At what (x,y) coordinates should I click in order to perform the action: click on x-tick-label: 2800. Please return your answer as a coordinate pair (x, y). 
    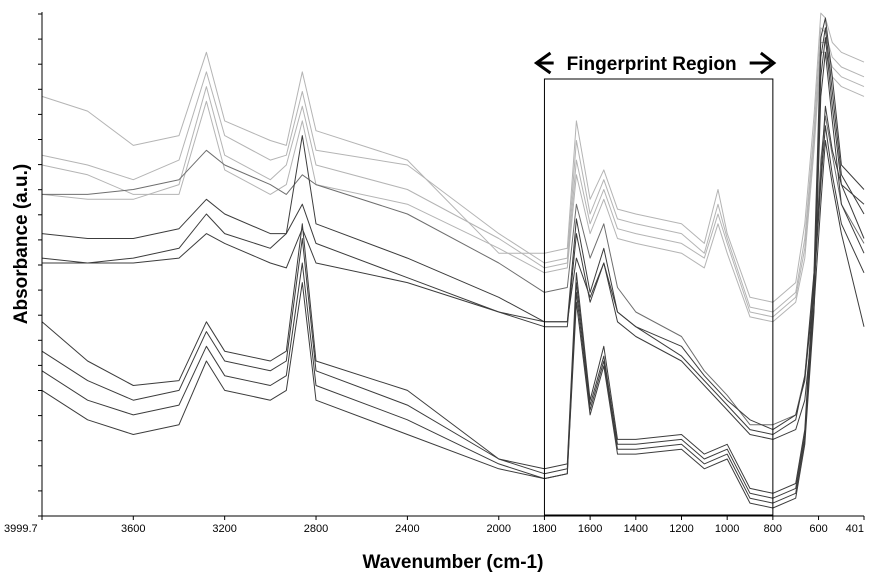
    Looking at the image, I should click on (316, 529).